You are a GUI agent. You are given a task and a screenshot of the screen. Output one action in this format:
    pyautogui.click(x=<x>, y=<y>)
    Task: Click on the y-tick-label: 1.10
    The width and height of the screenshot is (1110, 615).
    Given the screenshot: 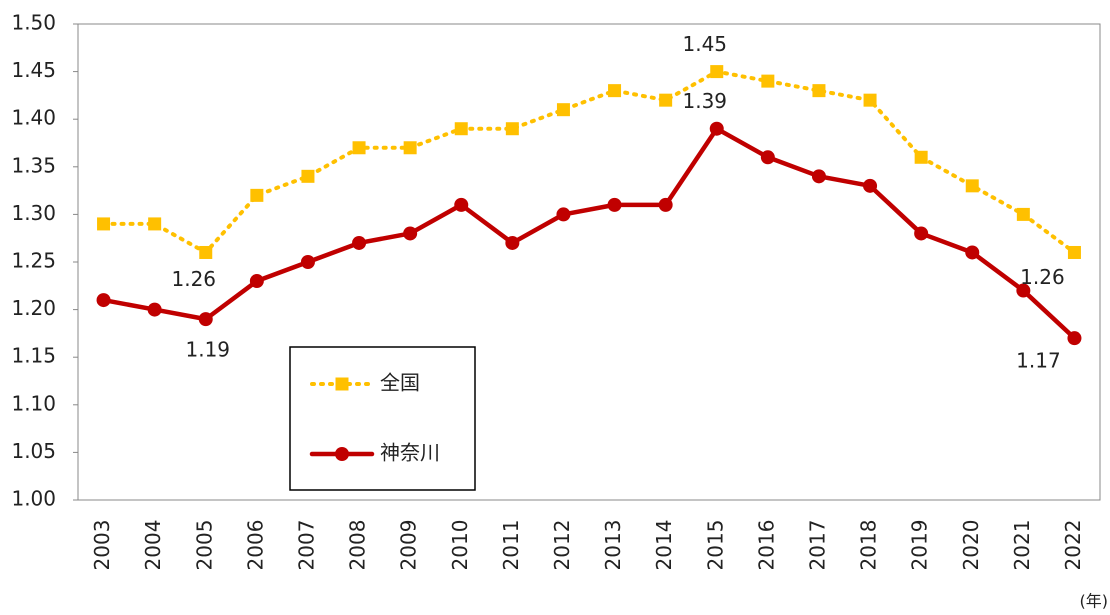 What is the action you would take?
    pyautogui.click(x=33, y=403)
    